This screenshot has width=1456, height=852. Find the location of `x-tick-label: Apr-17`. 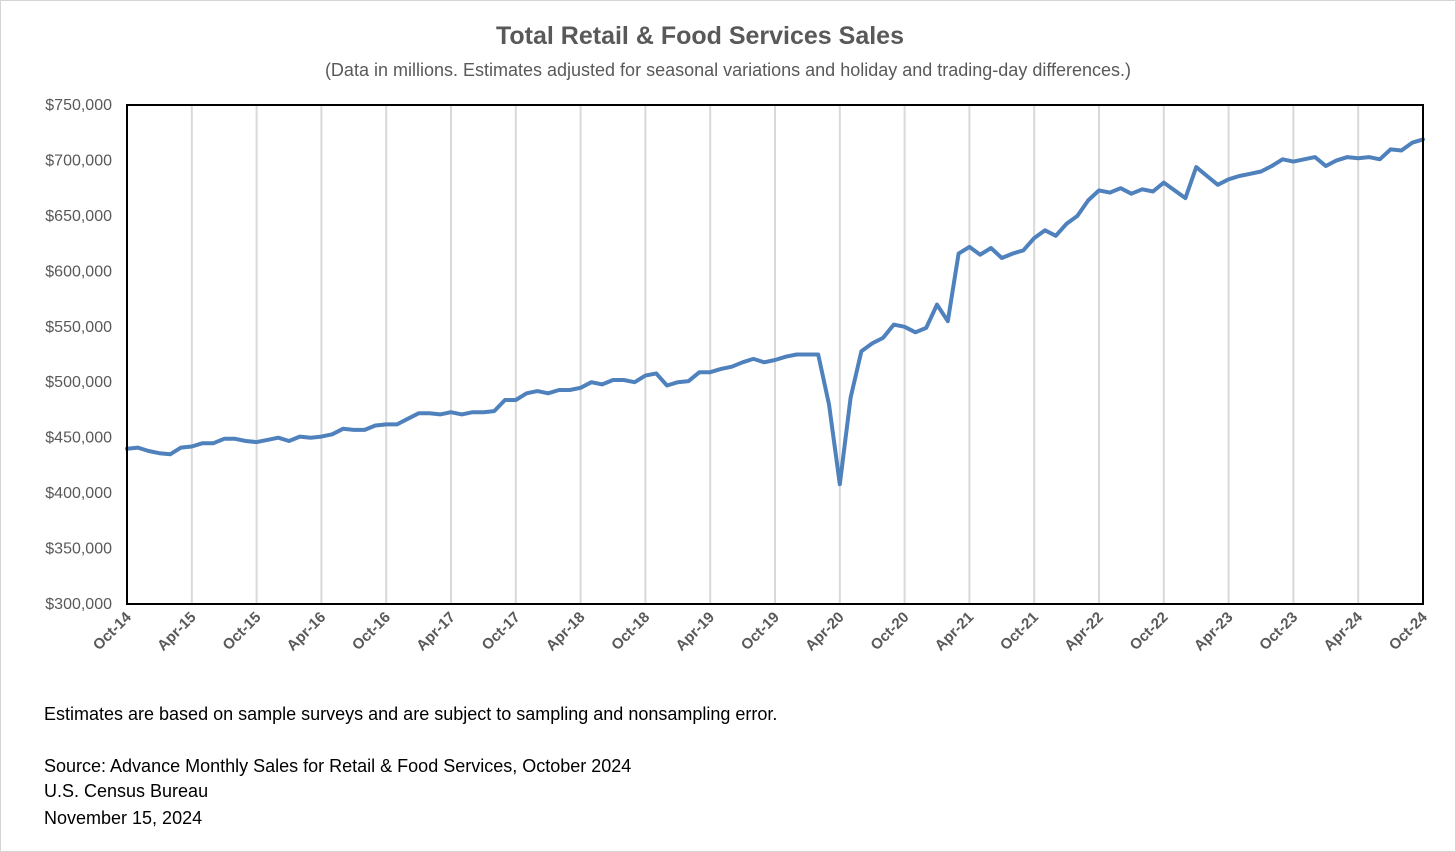

x-tick-label: Apr-17 is located at coordinates (436, 632).